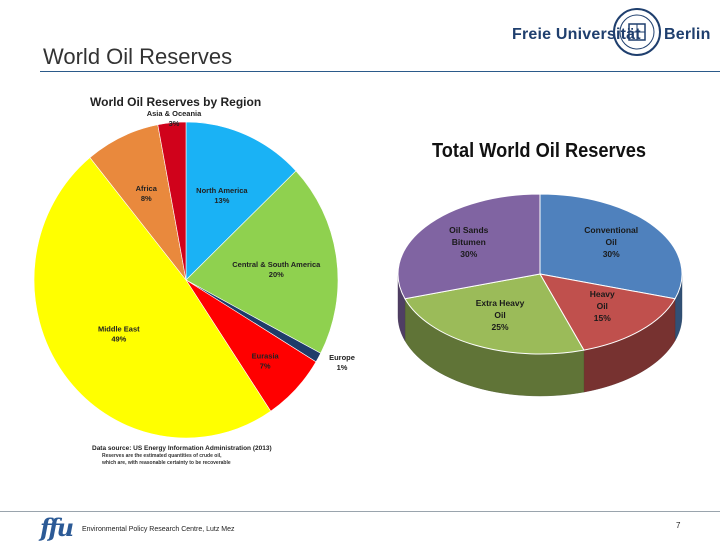 This screenshot has height=542, width=720. Describe the element at coordinates (57, 527) in the screenshot. I see `ffu-logo: ffu` at that location.